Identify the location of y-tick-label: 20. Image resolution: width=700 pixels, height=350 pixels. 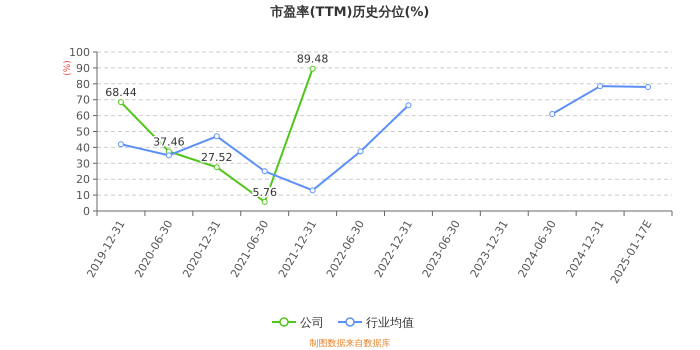
(83, 179).